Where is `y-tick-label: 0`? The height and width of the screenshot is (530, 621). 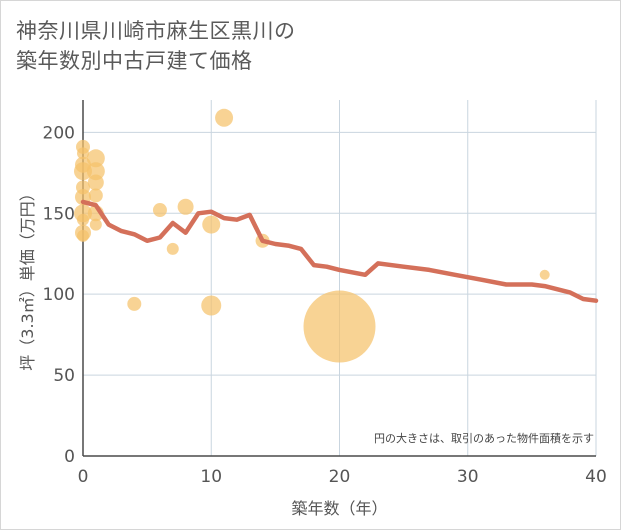 y-tick-label: 0 is located at coordinates (69, 457).